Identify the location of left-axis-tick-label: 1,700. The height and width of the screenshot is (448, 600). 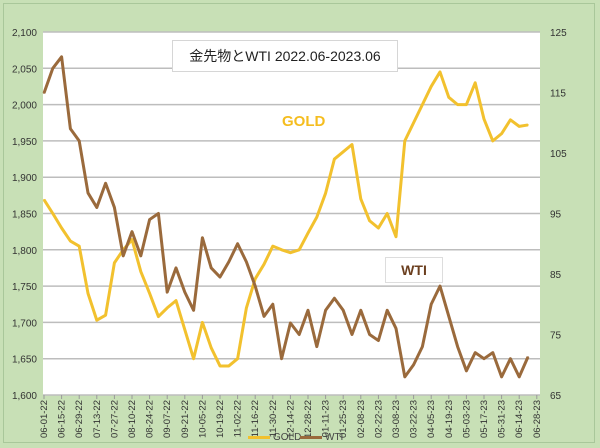
(24, 323).